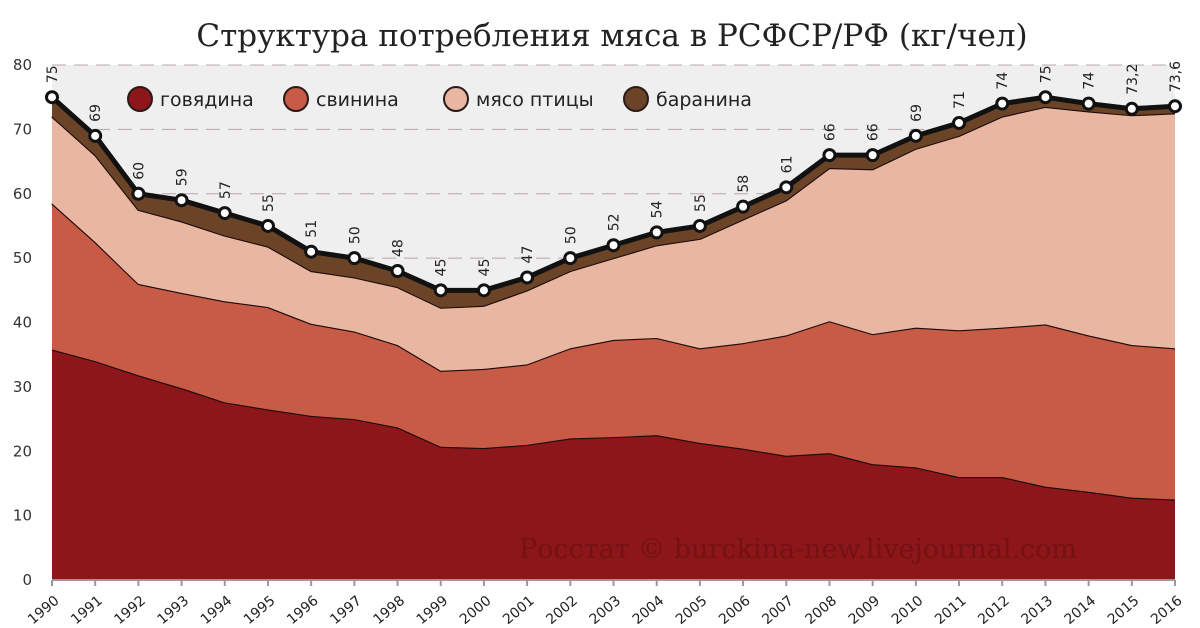 The height and width of the screenshot is (628, 1200). I want to click on x-tick-label: 2002, so click(562, 610).